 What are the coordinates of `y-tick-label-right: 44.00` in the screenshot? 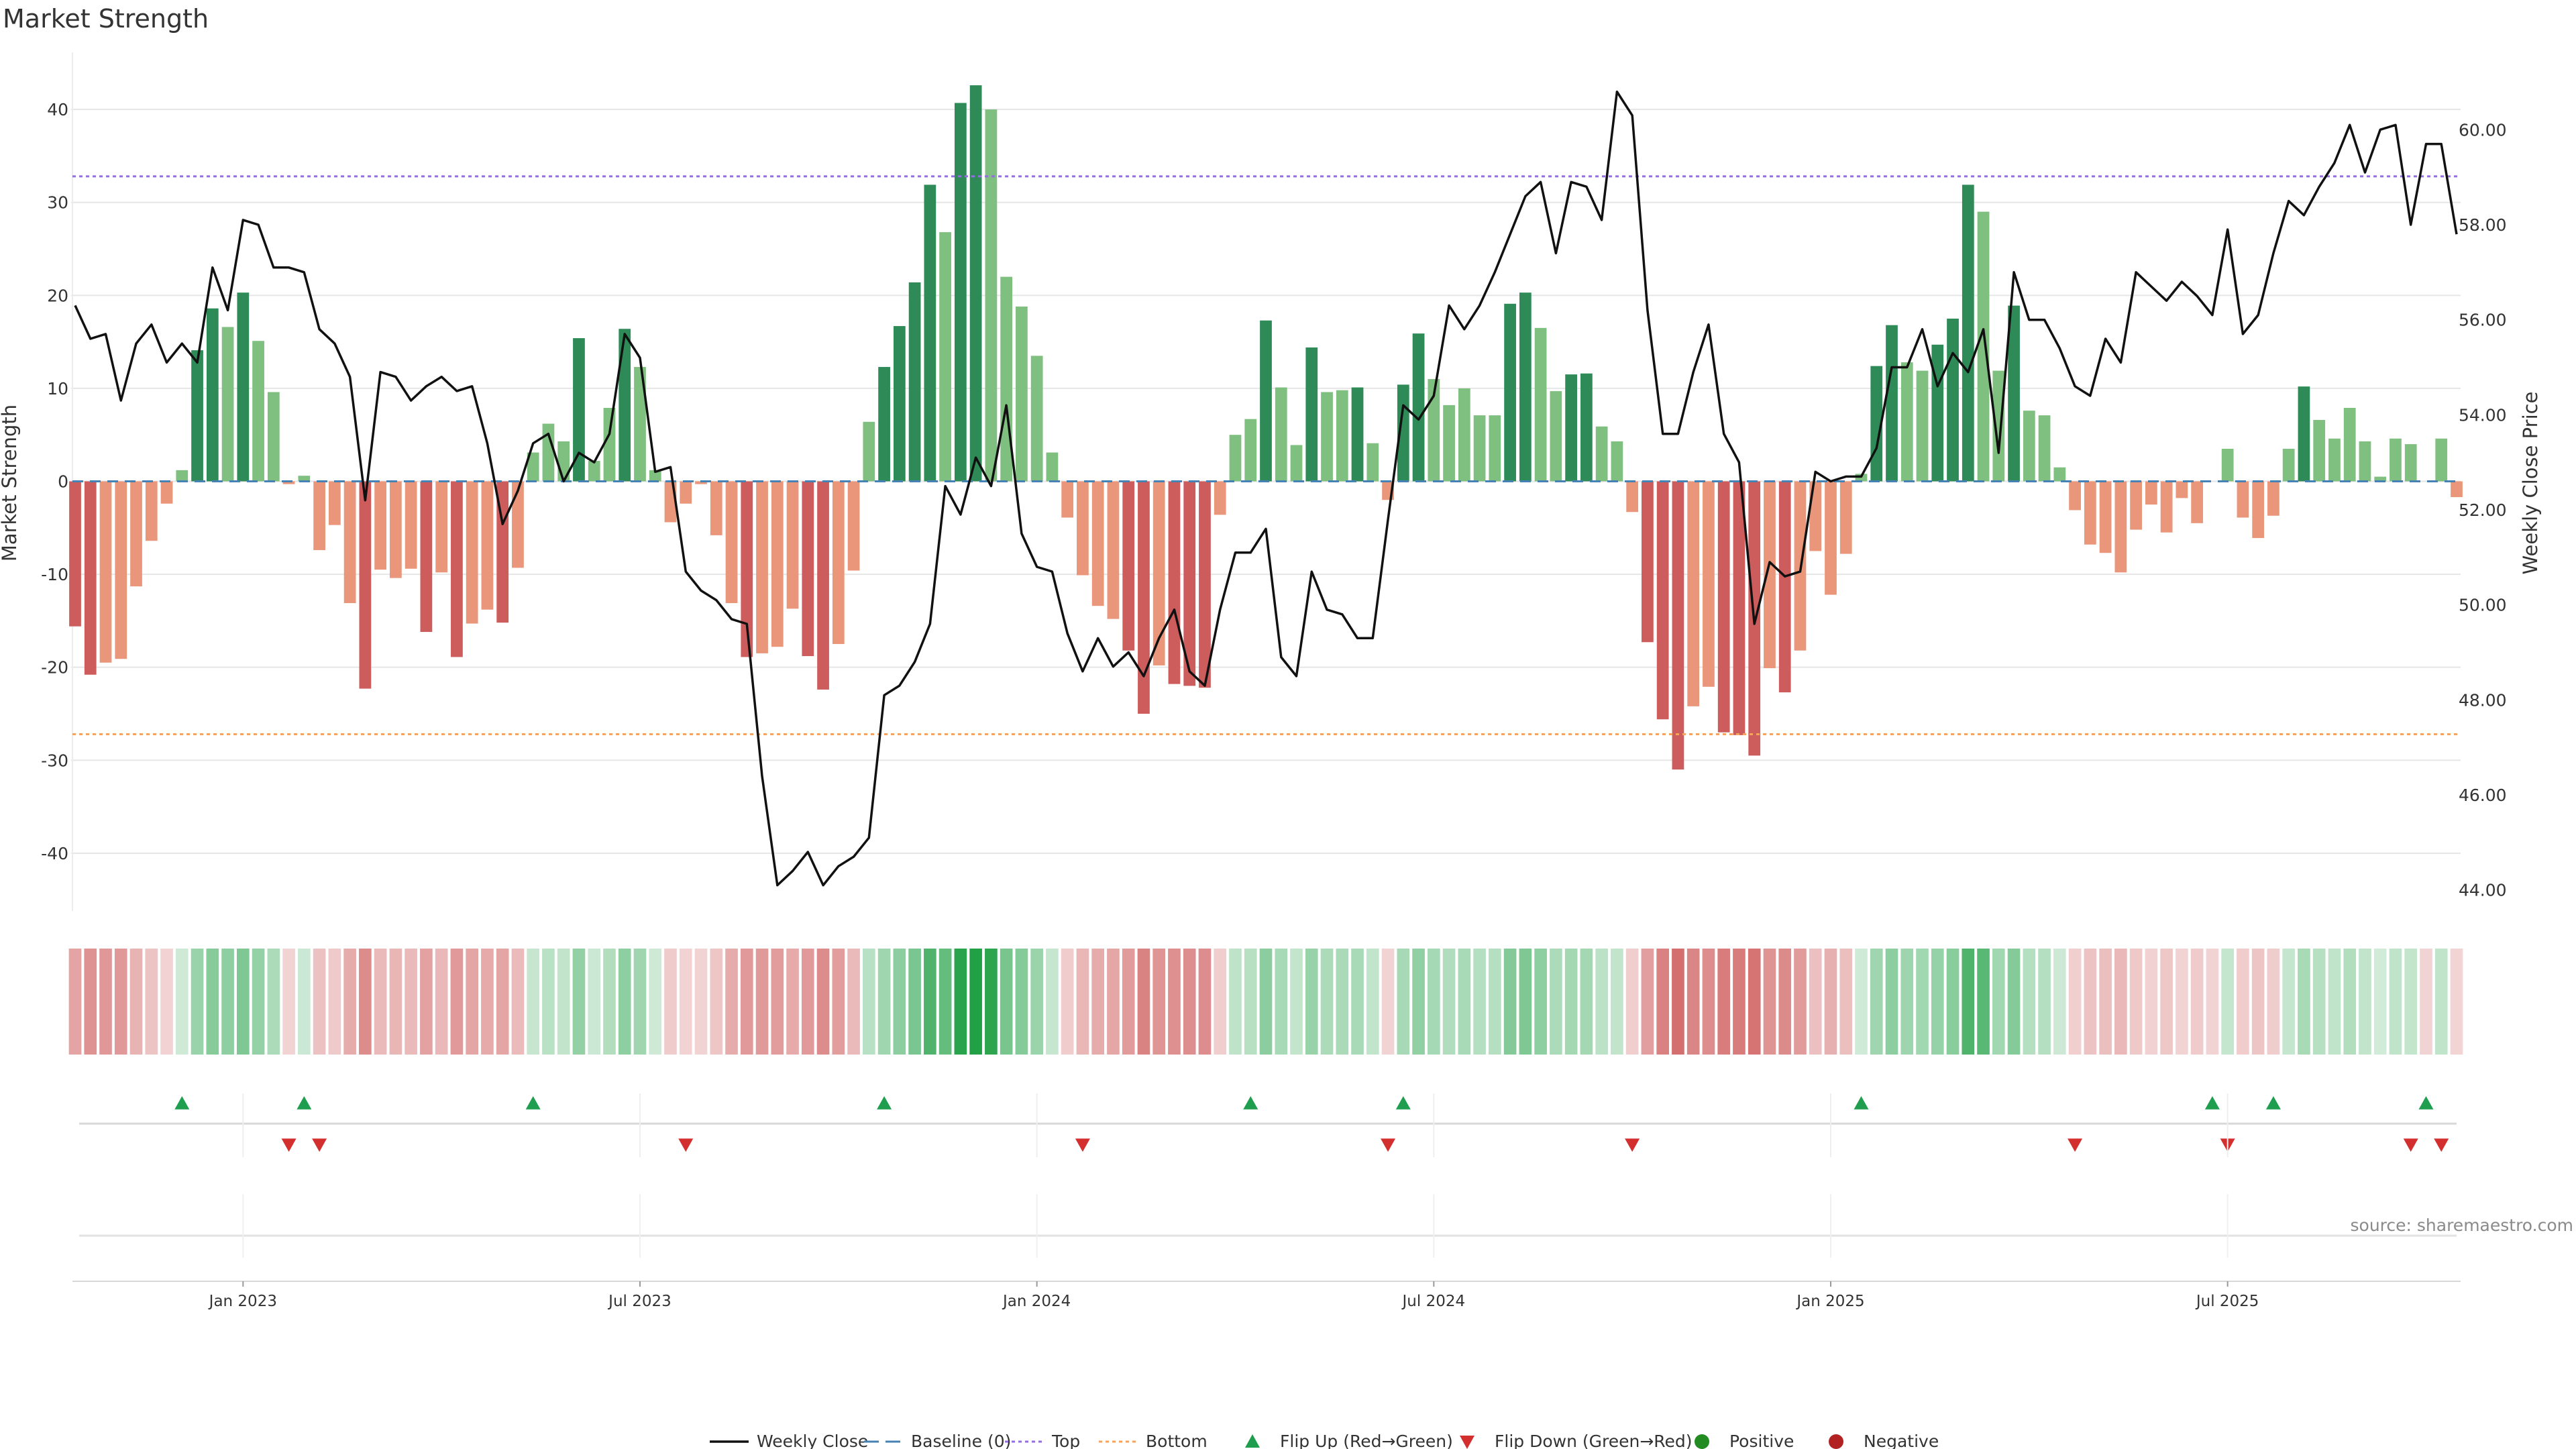 It's located at (2483, 890).